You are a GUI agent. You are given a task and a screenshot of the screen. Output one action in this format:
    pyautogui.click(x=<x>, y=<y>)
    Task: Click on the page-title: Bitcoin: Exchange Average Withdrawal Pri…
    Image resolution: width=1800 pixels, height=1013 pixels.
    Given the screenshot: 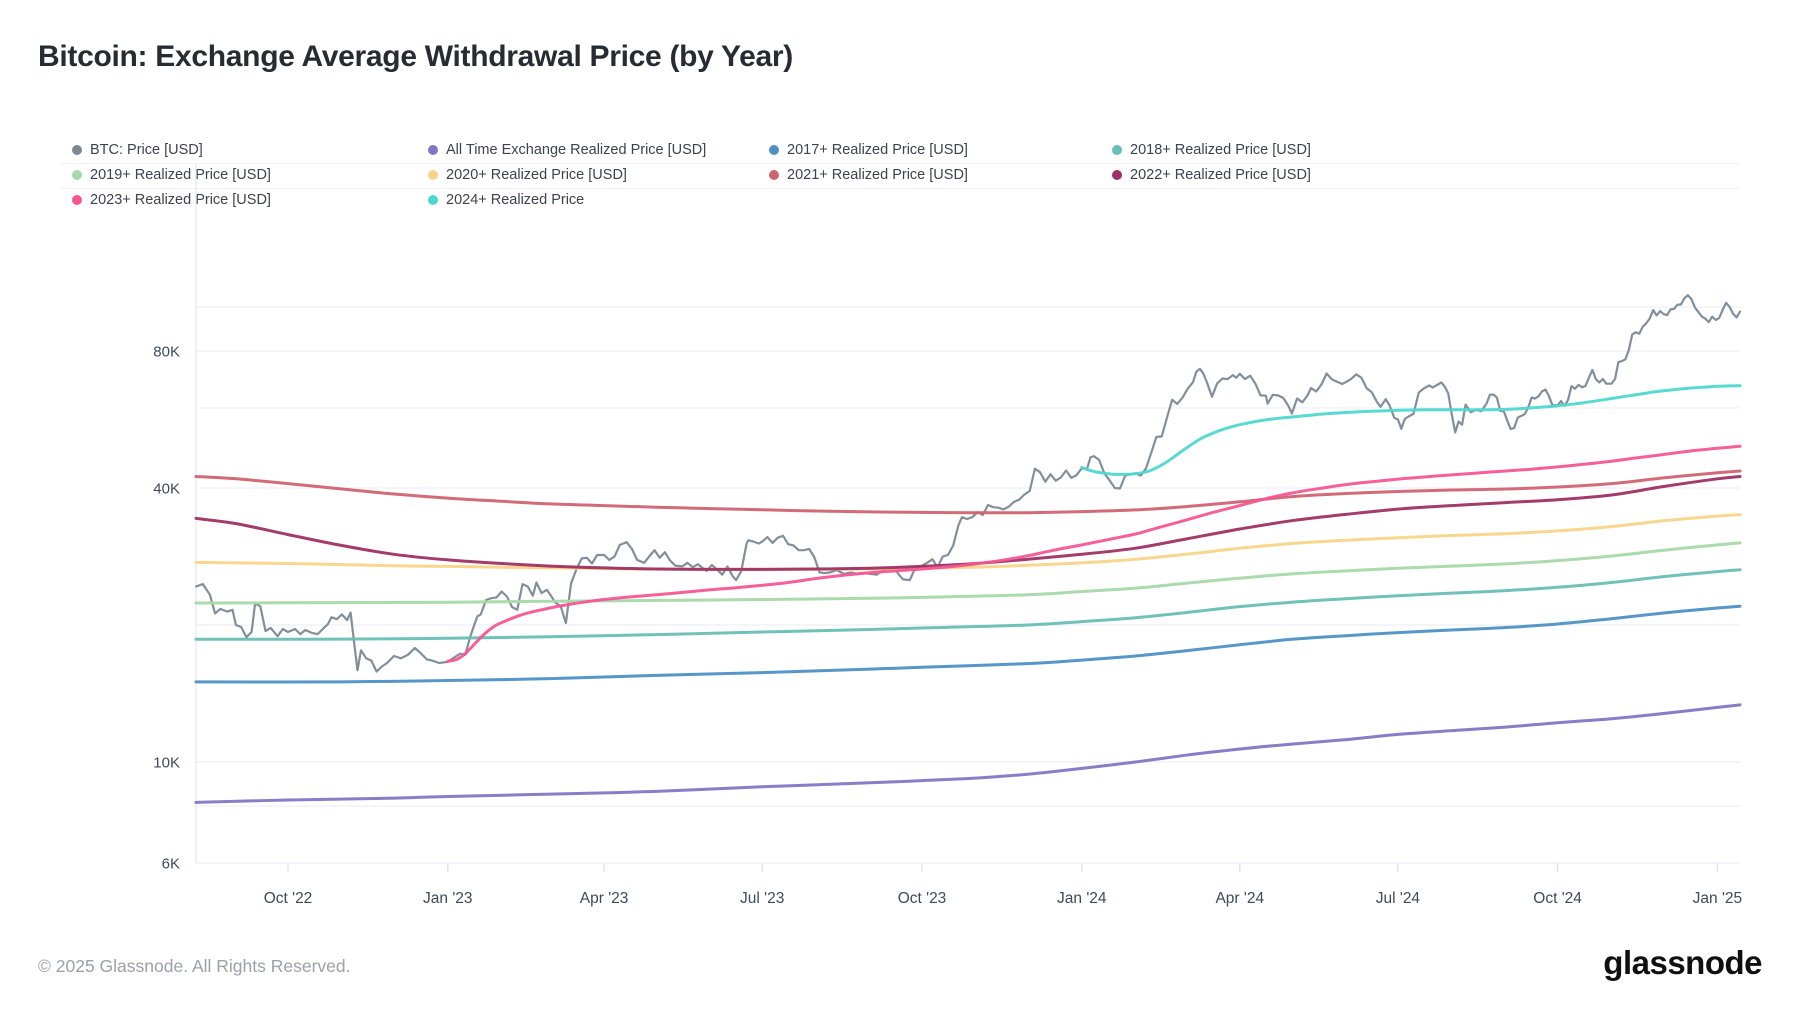 What is the action you would take?
    pyautogui.click(x=415, y=56)
    